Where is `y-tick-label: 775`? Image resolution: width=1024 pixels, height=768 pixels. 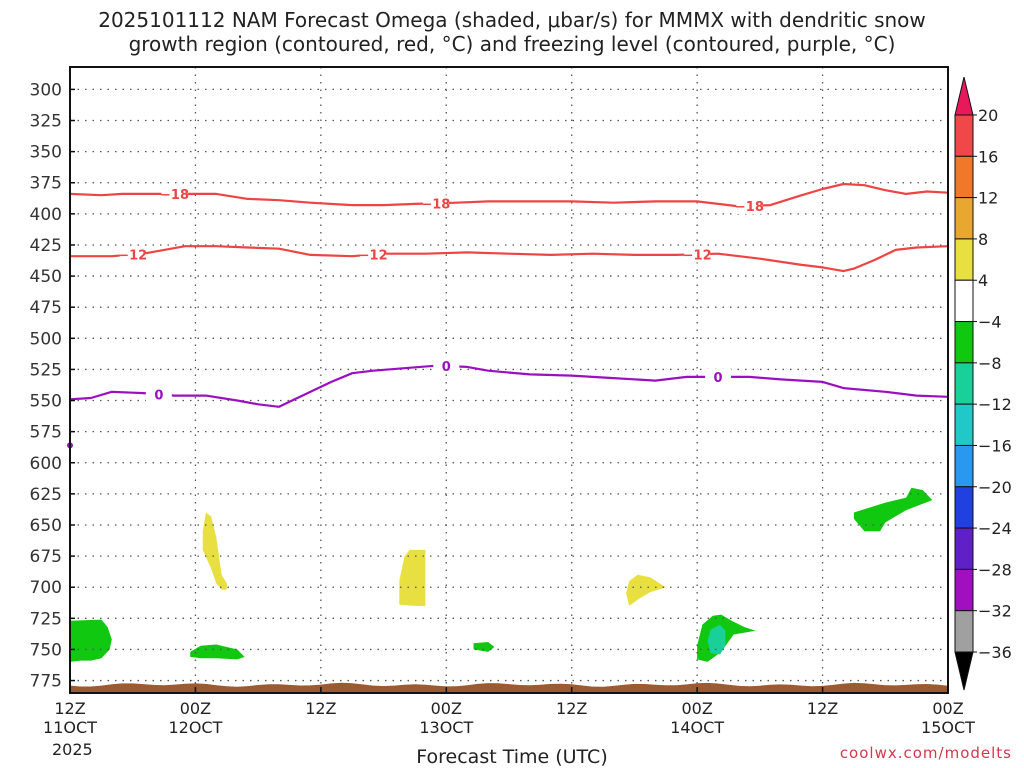
y-tick-label: 775 is located at coordinates (46, 682).